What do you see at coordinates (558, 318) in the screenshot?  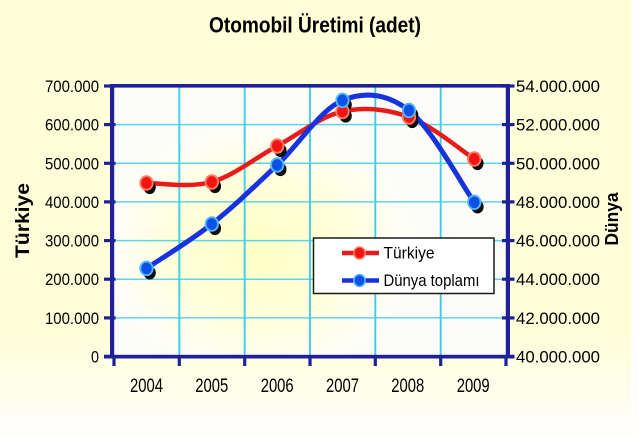 I see `svg-text: 42.000.000` at bounding box center [558, 318].